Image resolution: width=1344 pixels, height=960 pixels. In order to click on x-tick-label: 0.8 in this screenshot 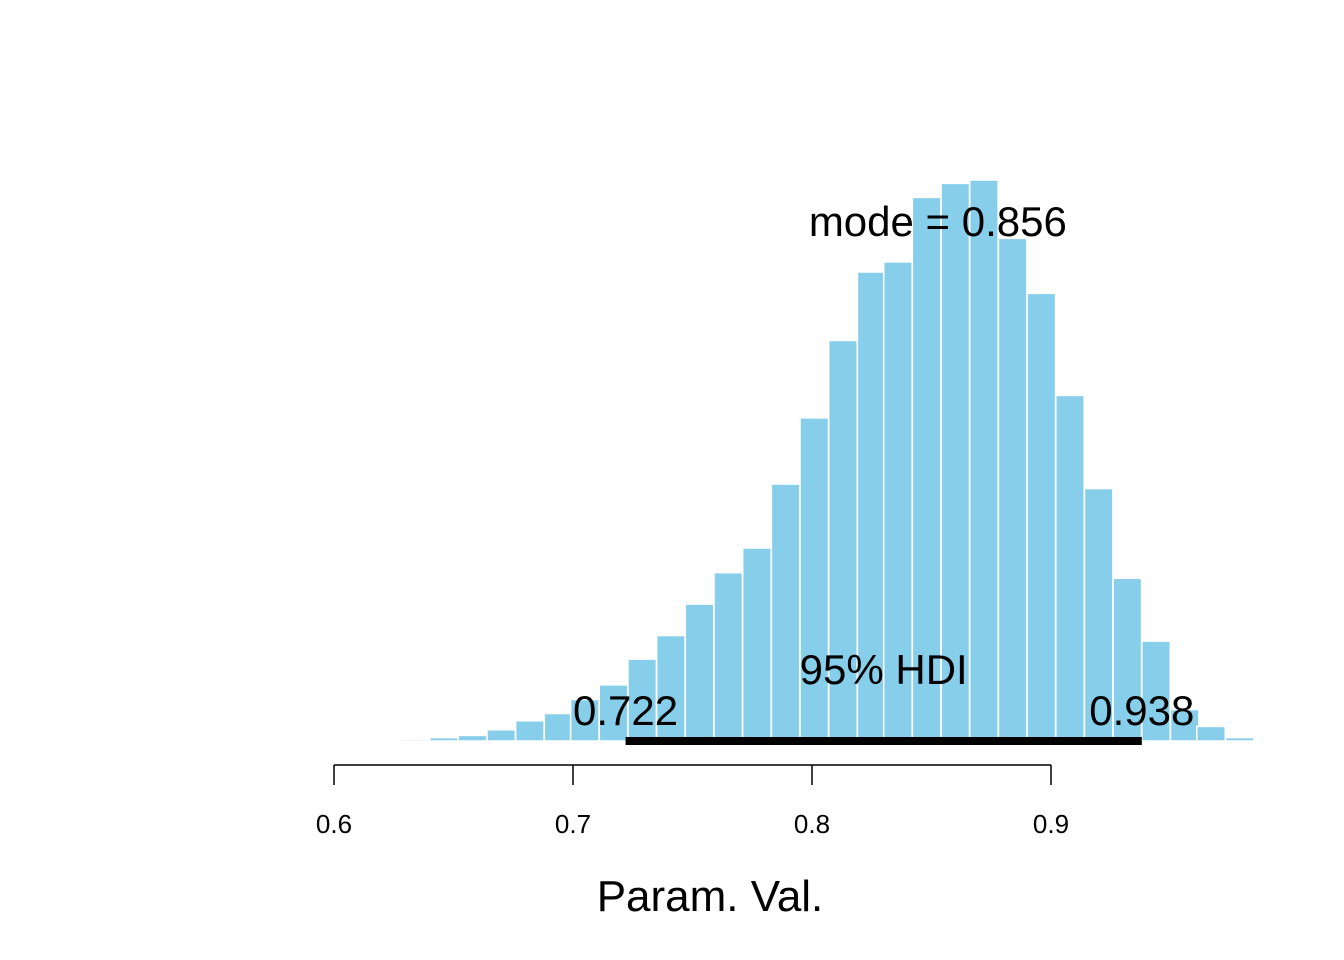, I will do `click(812, 824)`.